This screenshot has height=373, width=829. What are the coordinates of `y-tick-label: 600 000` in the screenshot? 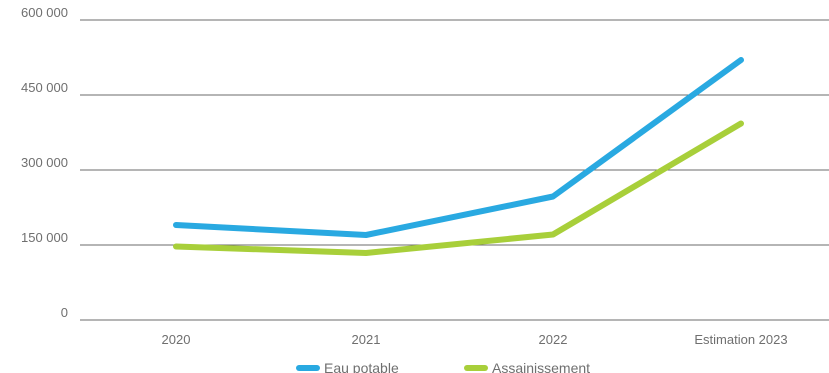 It's located at (44, 12).